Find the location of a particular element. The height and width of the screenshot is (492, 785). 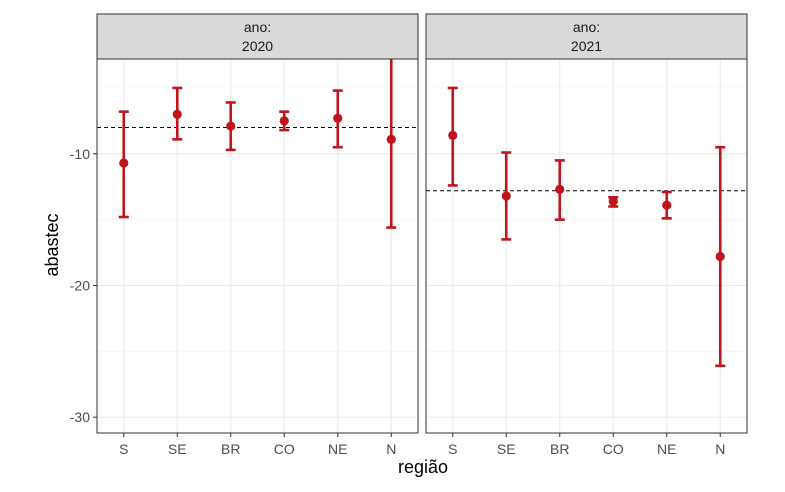

errorbar-BR-2021 is located at coordinates (559, 190).